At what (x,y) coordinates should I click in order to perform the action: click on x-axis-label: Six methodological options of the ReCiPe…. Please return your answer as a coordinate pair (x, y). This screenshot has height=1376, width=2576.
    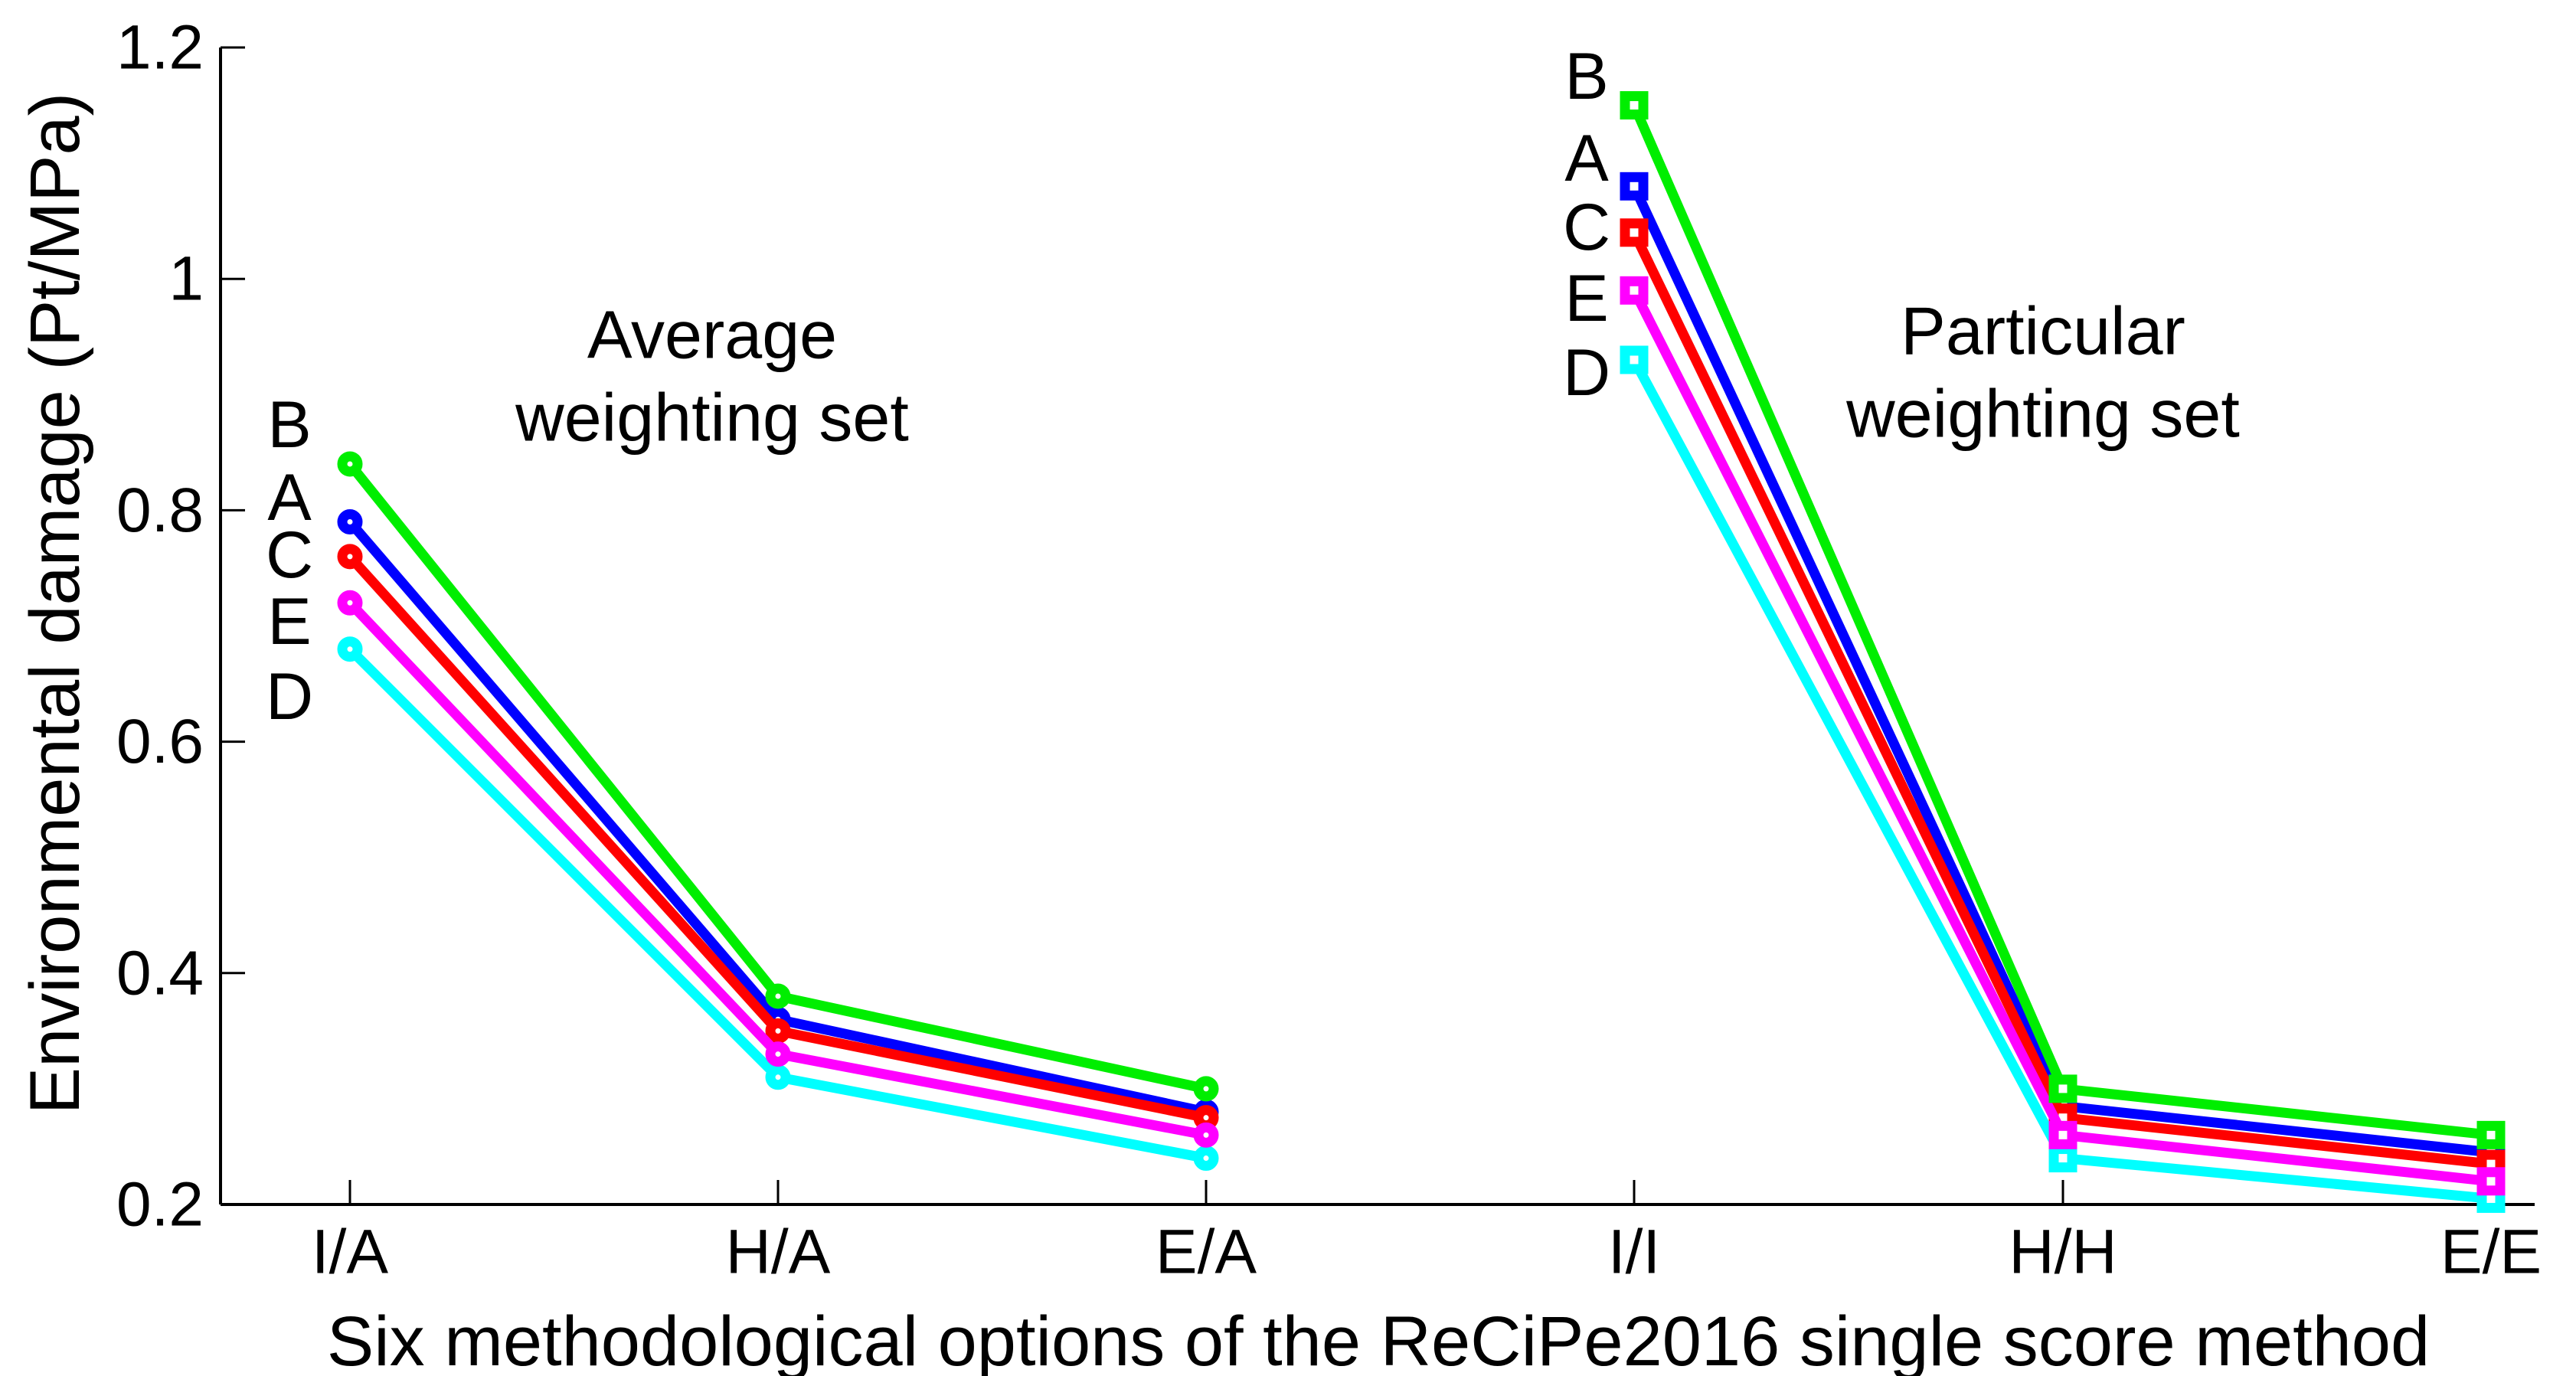
    Looking at the image, I should click on (1378, 1339).